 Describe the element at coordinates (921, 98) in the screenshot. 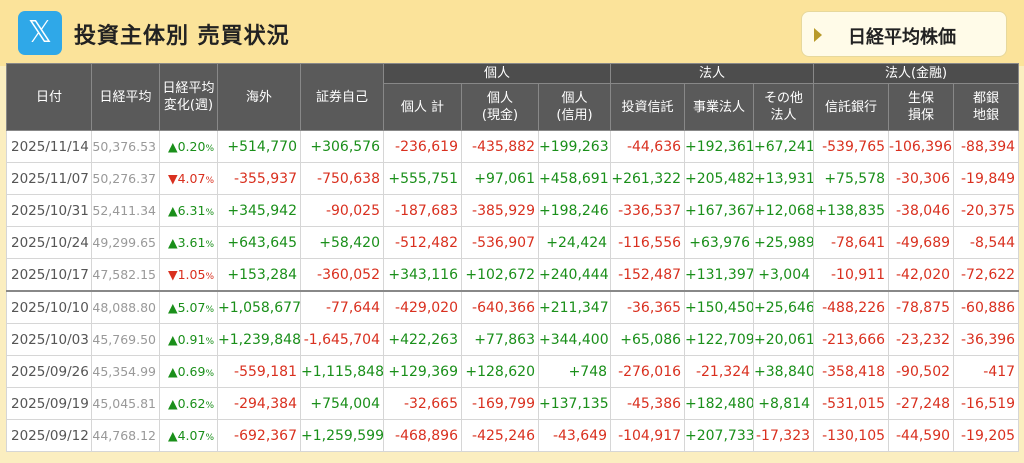

I see `life-line1: 生保` at that location.